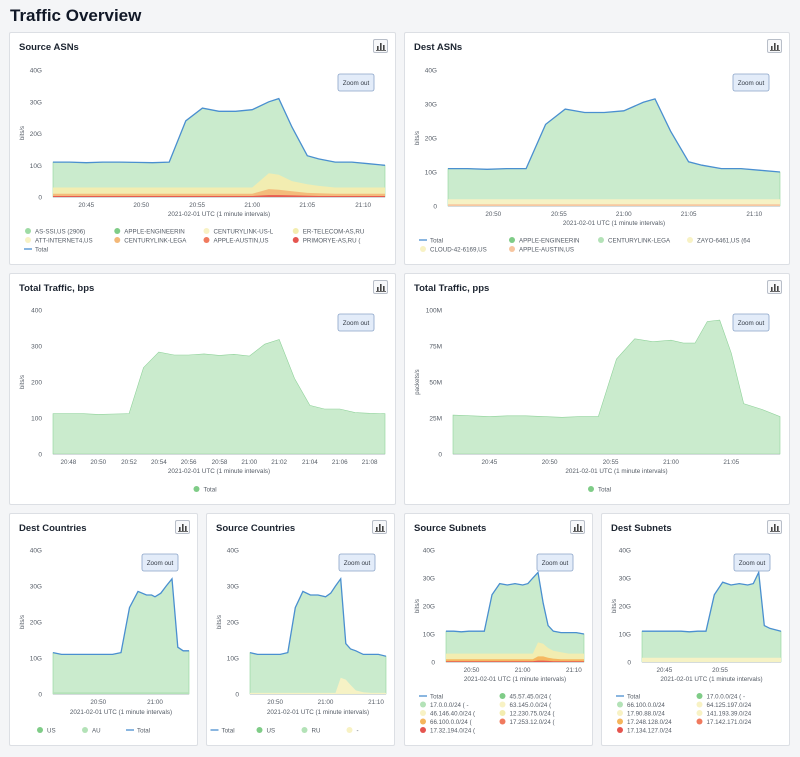 This screenshot has width=800, height=757. I want to click on legend-item: 12.230.75.0/24 (, so click(527, 714).